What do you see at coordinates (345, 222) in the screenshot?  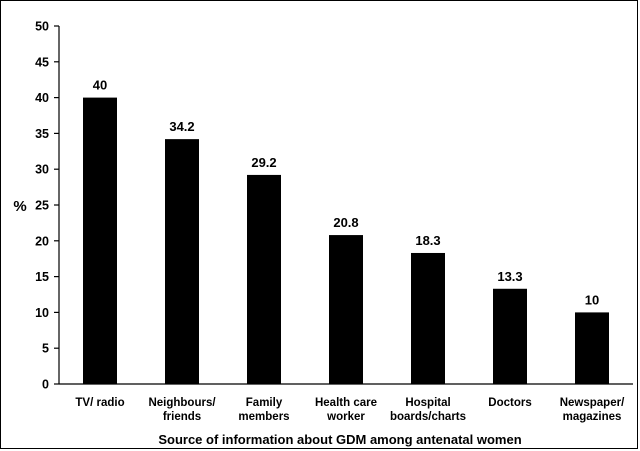 I see `data-label: 20.8` at bounding box center [345, 222].